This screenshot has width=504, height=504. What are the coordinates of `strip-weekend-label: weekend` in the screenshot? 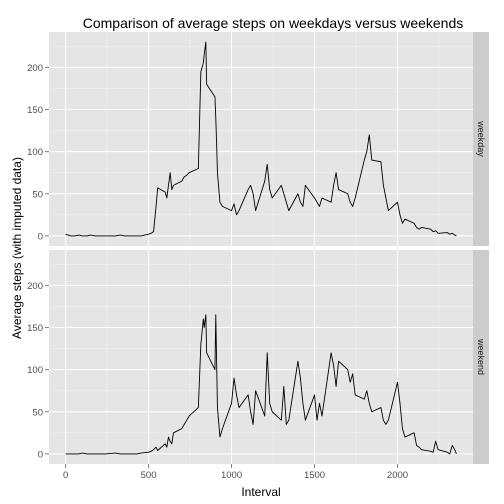 It's located at (481, 356).